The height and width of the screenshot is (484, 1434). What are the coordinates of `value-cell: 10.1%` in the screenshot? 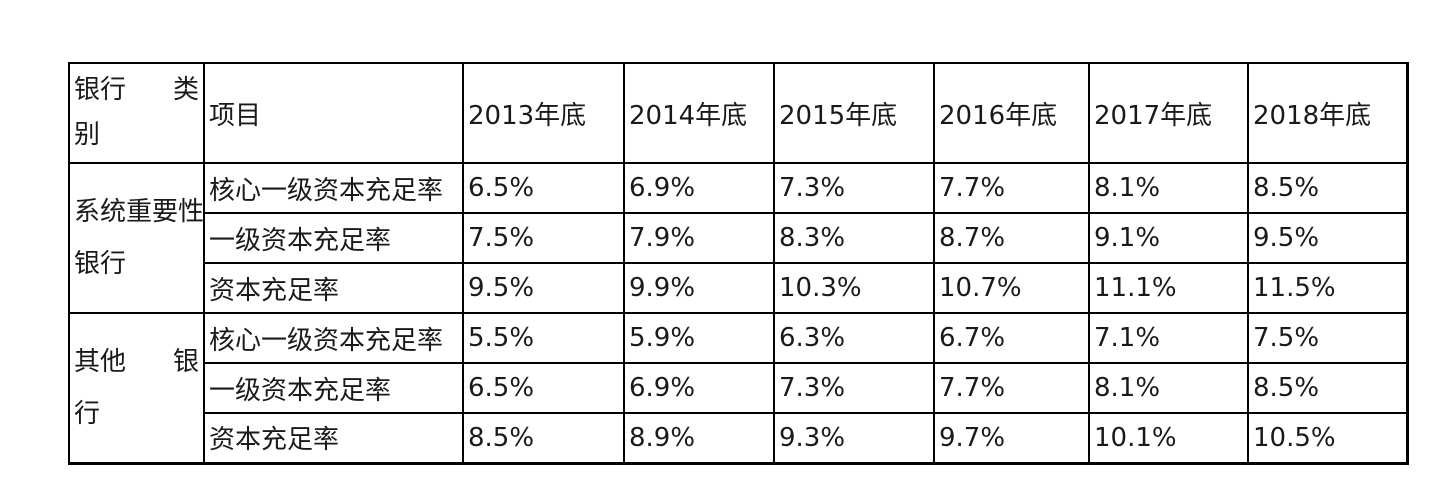 It's located at (1168, 438).